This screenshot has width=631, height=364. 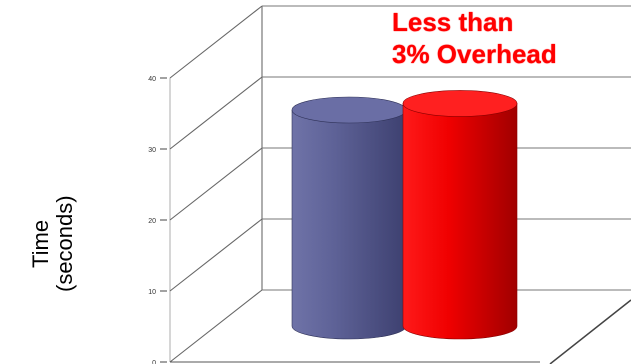 I want to click on bar-baseline, so click(x=349, y=218).